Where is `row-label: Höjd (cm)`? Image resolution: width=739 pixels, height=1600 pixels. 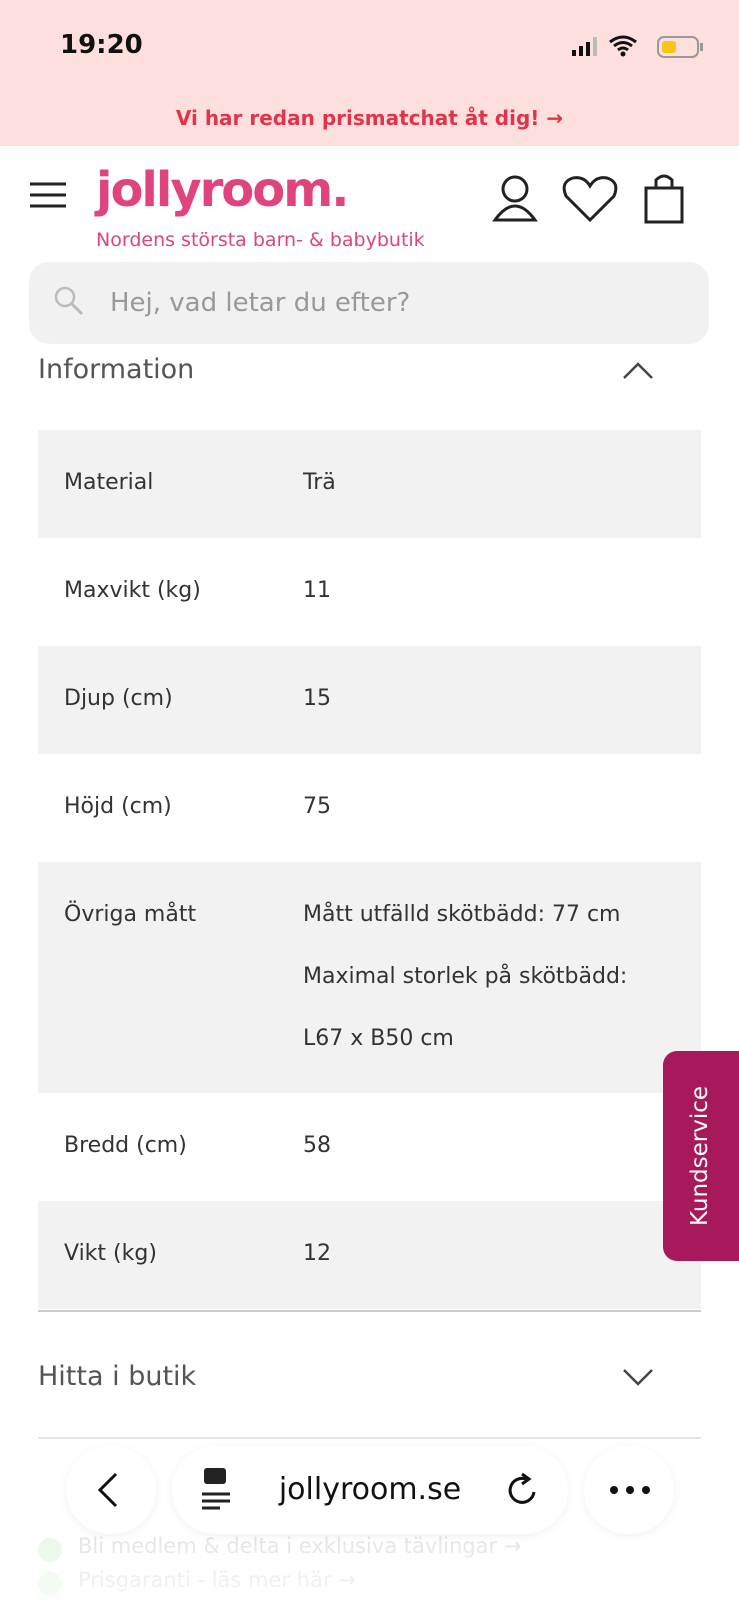
row-label: Höjd (cm) is located at coordinates (118, 806).